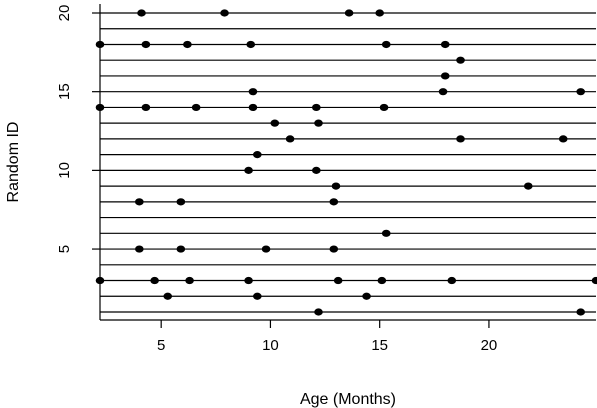  I want to click on y-axis: 5 10 15 20, so click(78, 162).